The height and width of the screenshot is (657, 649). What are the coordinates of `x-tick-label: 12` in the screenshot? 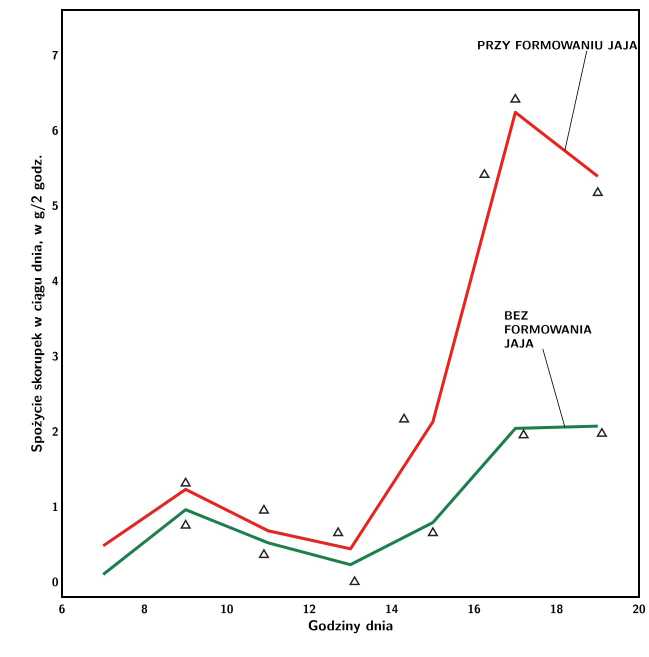 It's located at (310, 609).